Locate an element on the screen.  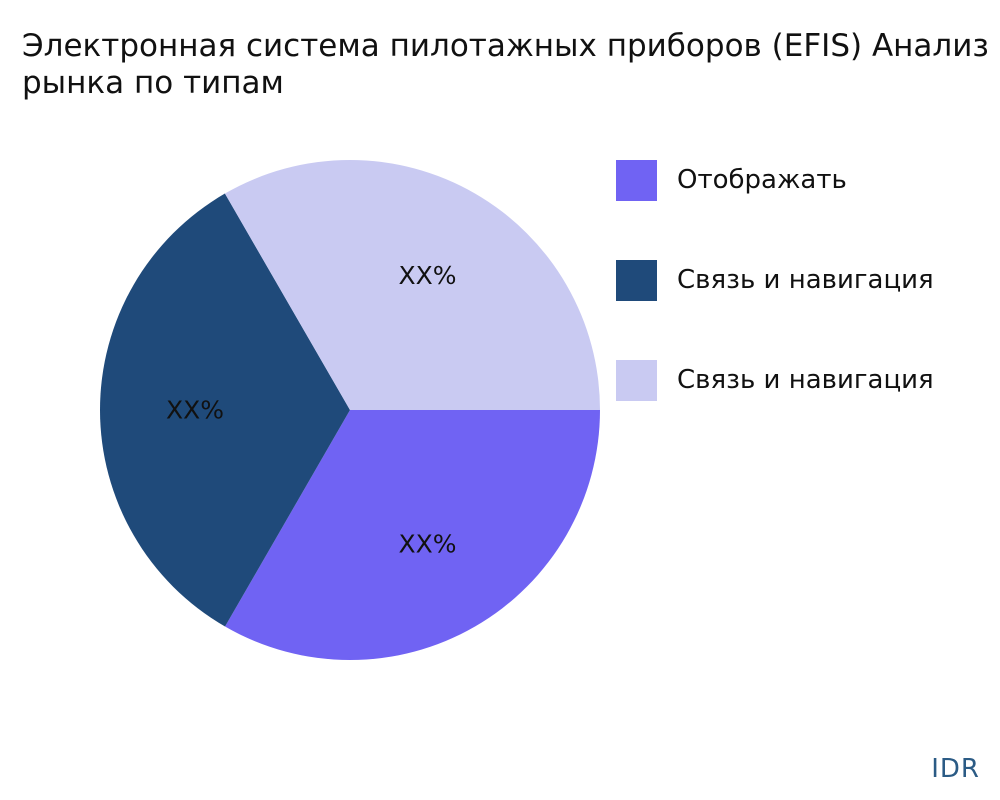
legend-item-comm-nav-light: Связь и навигация is located at coordinates (775, 380).